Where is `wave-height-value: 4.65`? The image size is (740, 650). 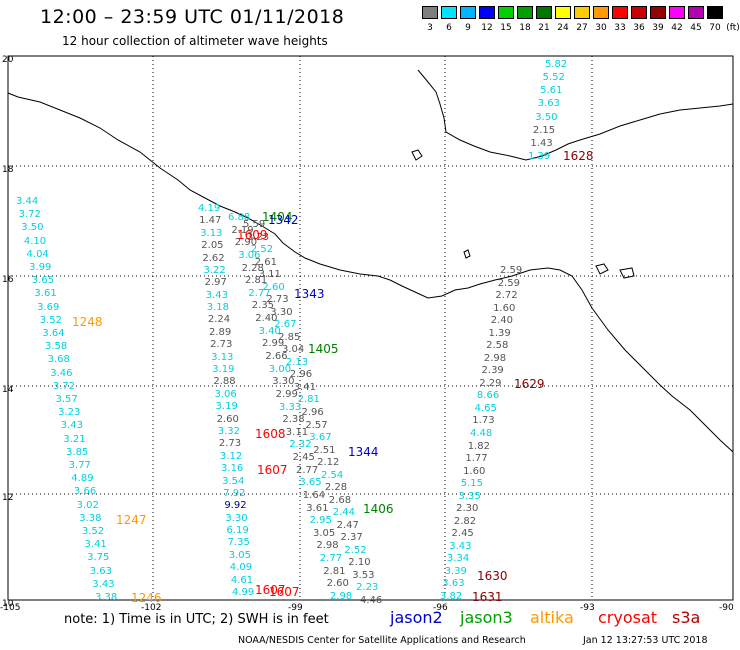
wave-height-value: 4.65 is located at coordinates (485, 408).